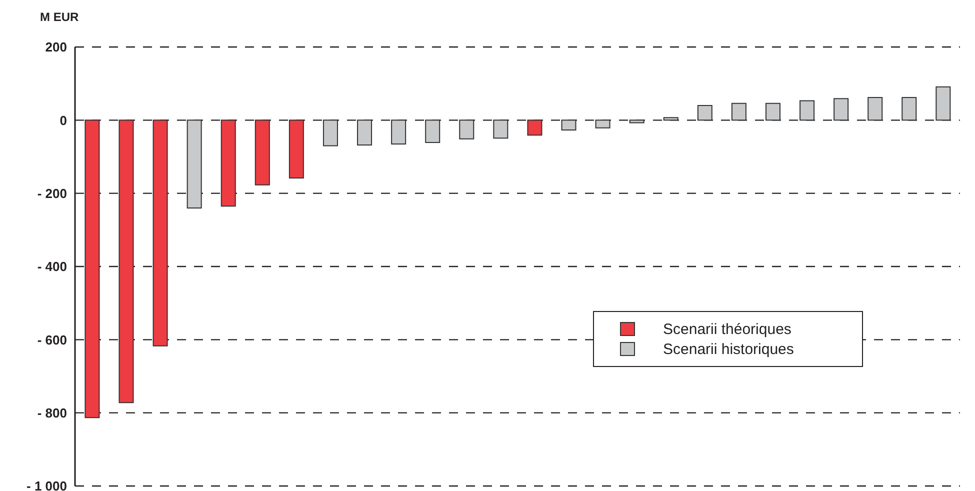  I want to click on y-tick-label: - 800, so click(52, 412).